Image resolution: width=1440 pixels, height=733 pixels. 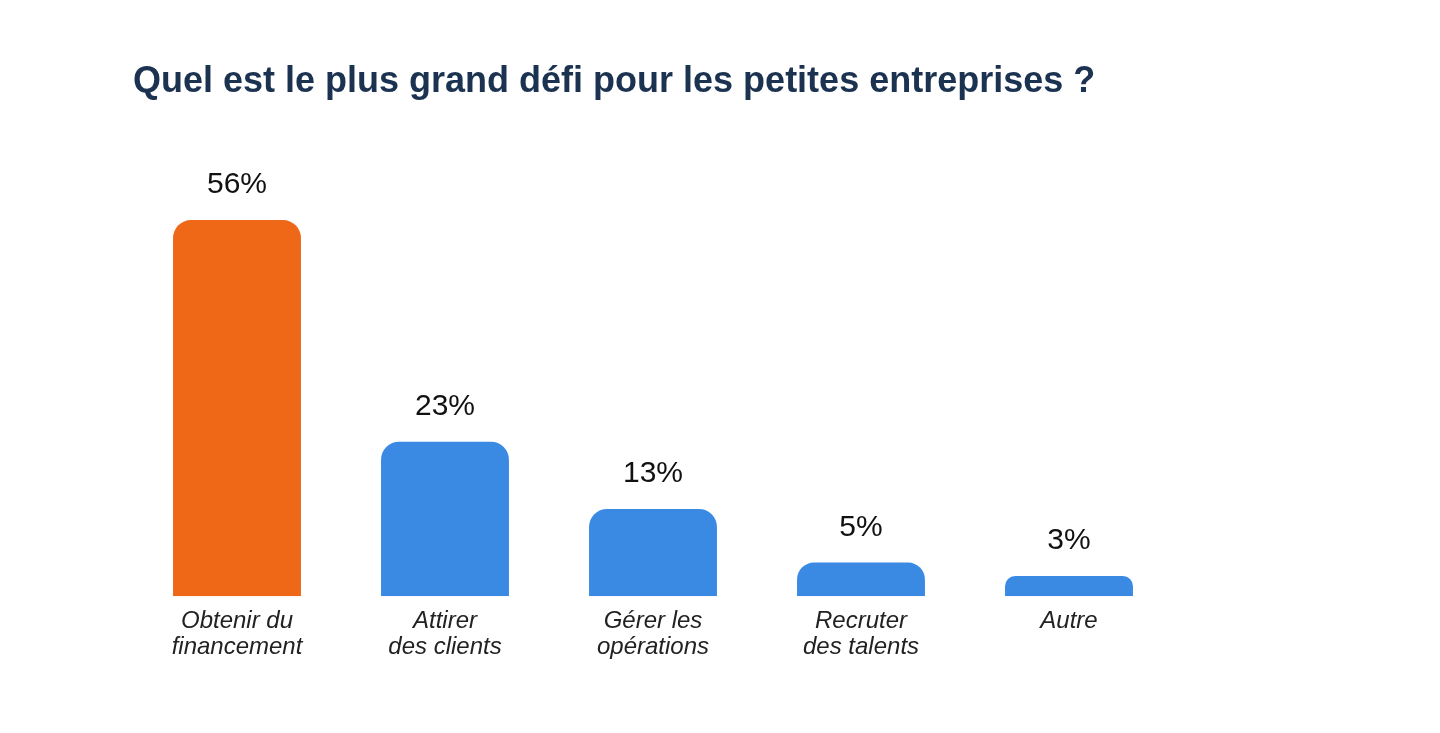 I want to click on x-tick-label: Gérer les opérations, so click(x=653, y=633).